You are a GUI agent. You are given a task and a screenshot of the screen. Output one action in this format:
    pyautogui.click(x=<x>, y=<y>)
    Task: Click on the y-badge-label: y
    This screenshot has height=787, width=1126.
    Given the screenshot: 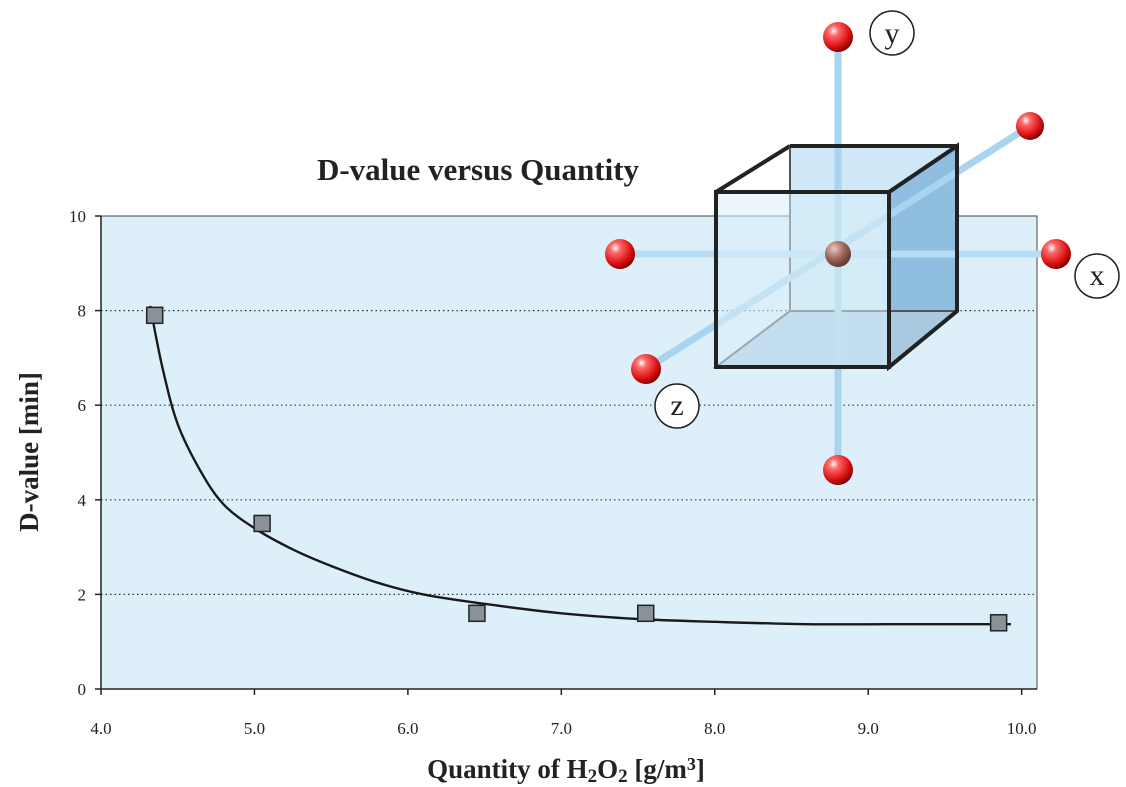 What is the action you would take?
    pyautogui.click(x=892, y=33)
    